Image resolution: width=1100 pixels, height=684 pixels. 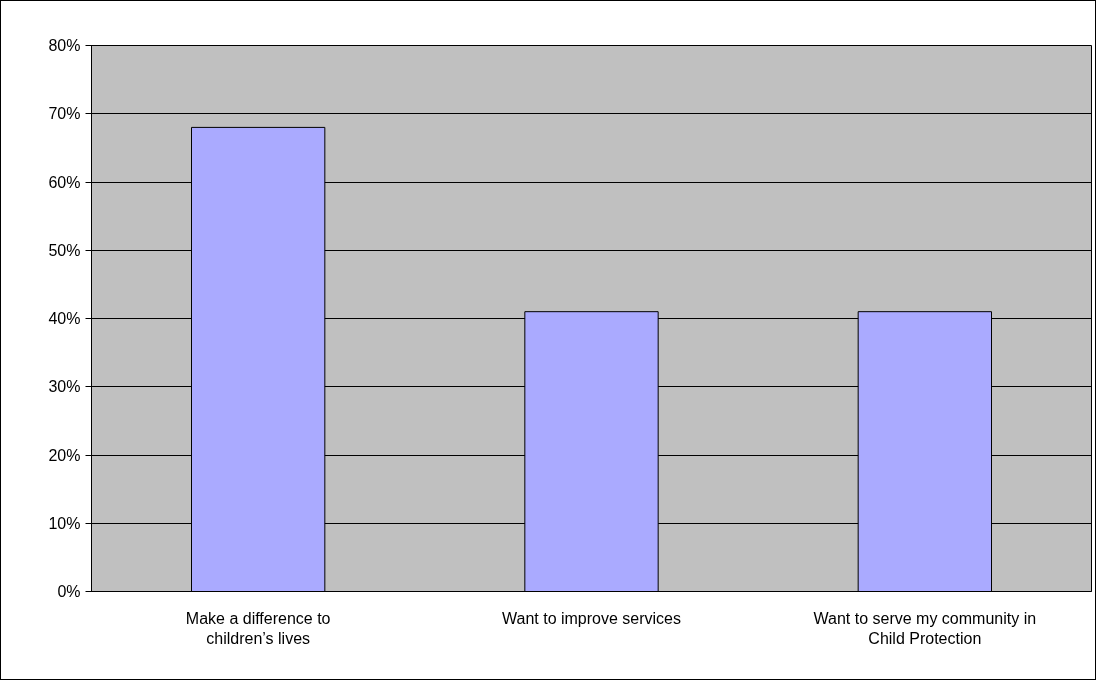 I want to click on y-tick-label: 0%, so click(x=69, y=591).